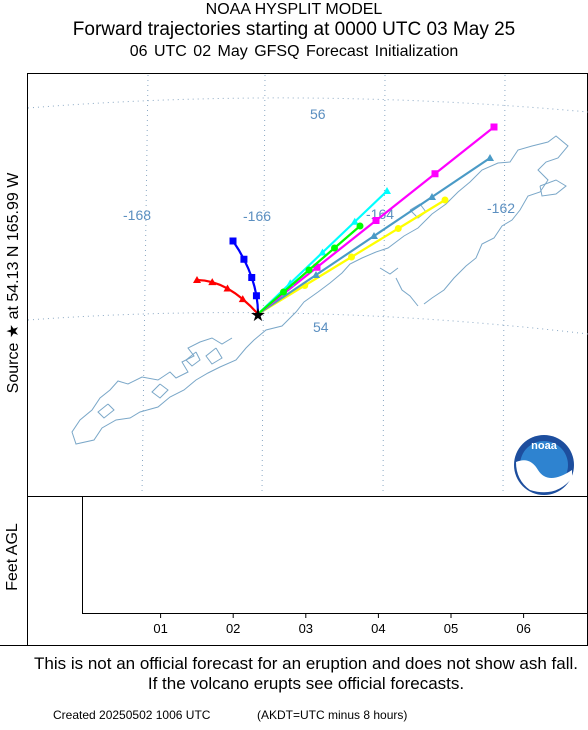 This screenshot has height=730, width=588. Describe the element at coordinates (132, 715) in the screenshot. I see `created-timestamp: Created 20250502 1006 UTC` at that location.